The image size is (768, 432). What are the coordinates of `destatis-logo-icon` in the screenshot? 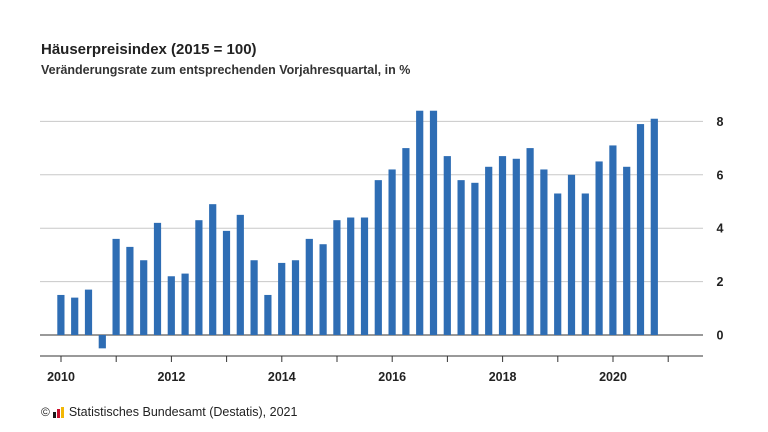 It's located at (58, 412).